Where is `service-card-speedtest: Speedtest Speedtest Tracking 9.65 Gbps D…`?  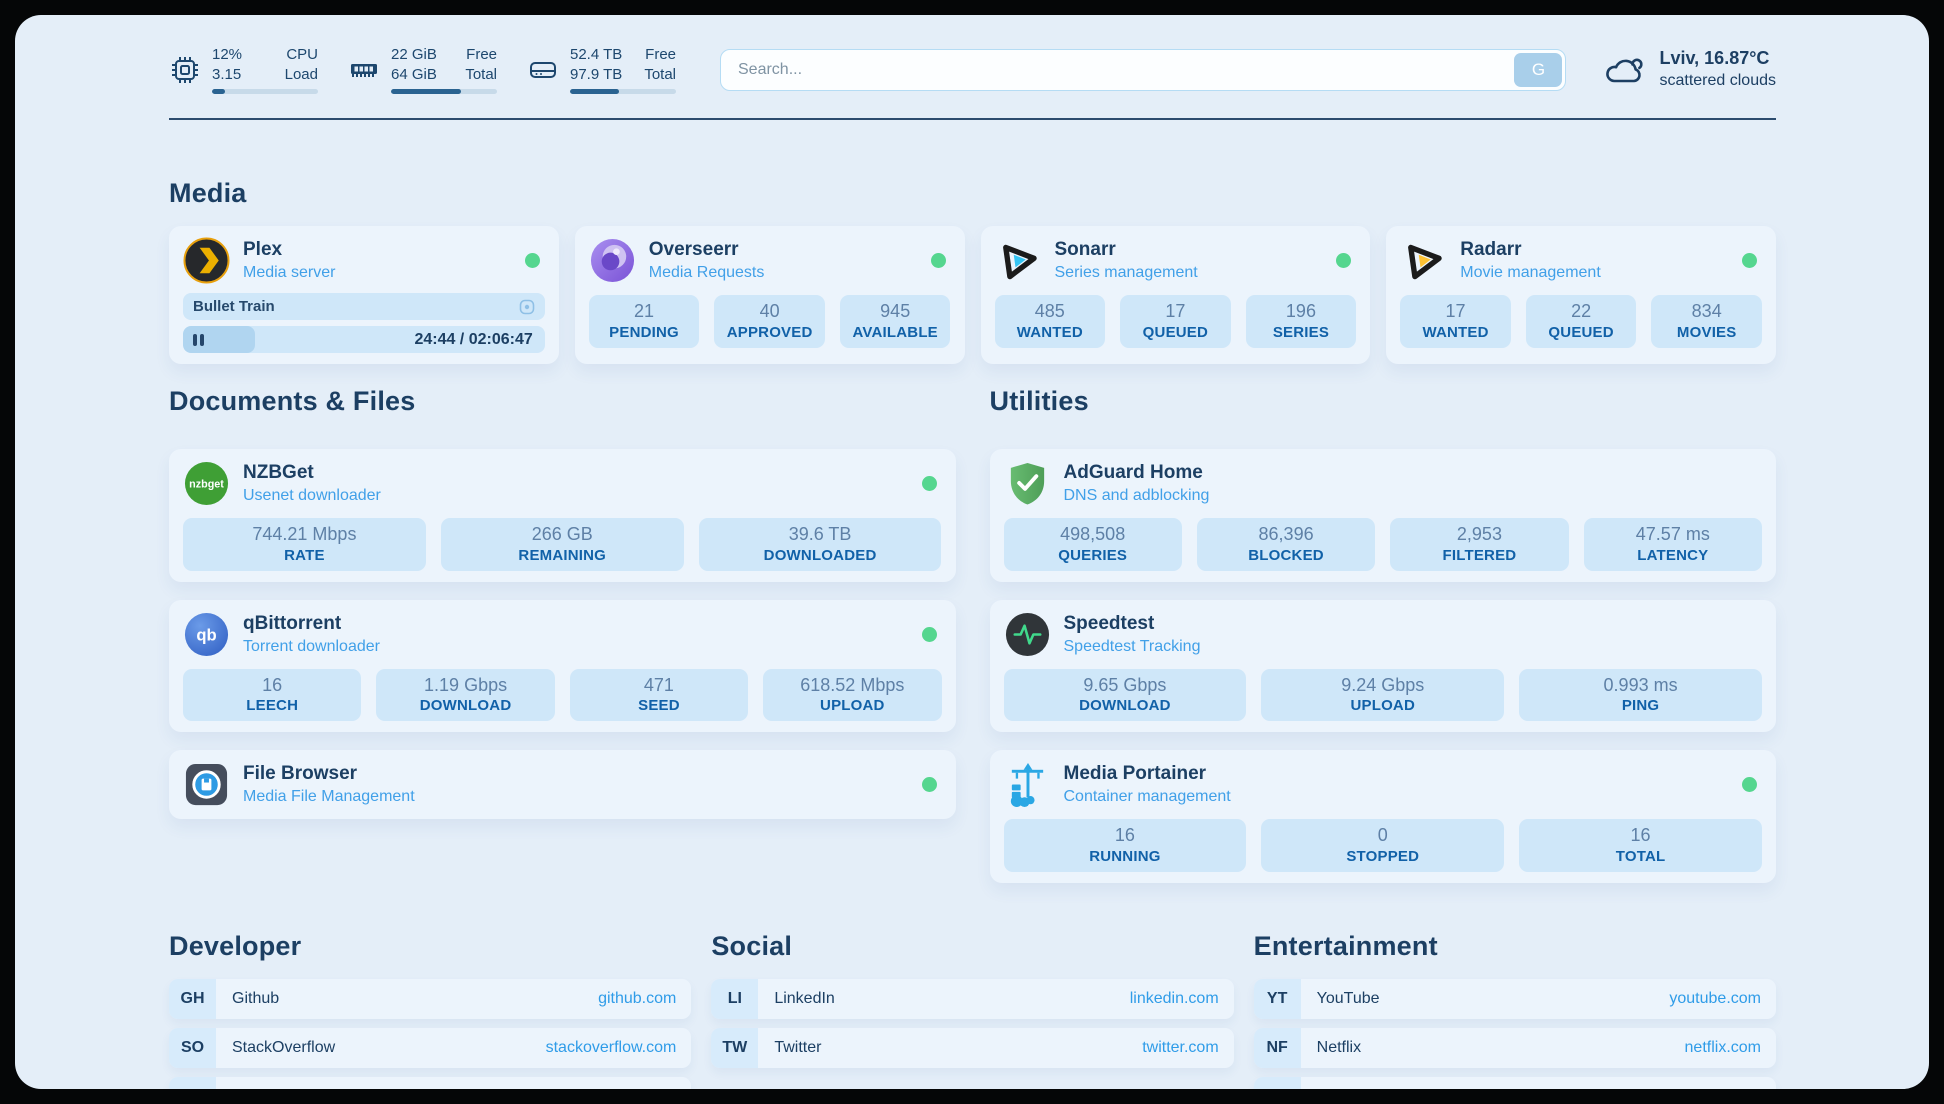
service-card-speedtest: Speedtest Speedtest Tracking 9.65 Gbps D… is located at coordinates (1382, 666).